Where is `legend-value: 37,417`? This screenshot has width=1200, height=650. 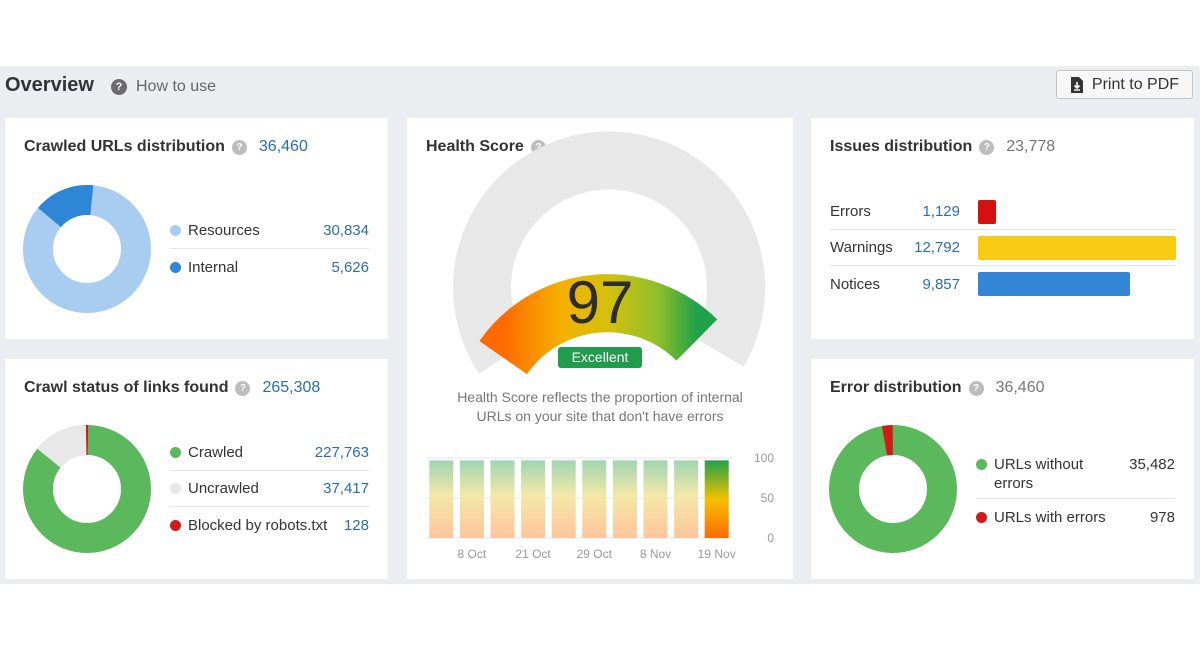
legend-value: 37,417 is located at coordinates (346, 488).